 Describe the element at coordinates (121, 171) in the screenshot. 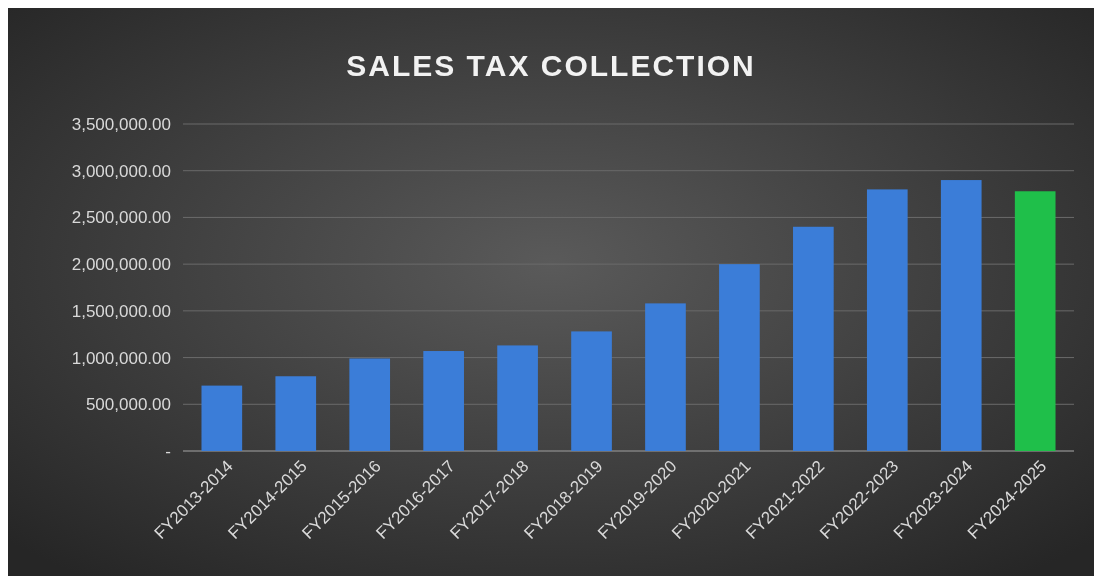

I see `y-tick-label: 3,000,000.00` at that location.